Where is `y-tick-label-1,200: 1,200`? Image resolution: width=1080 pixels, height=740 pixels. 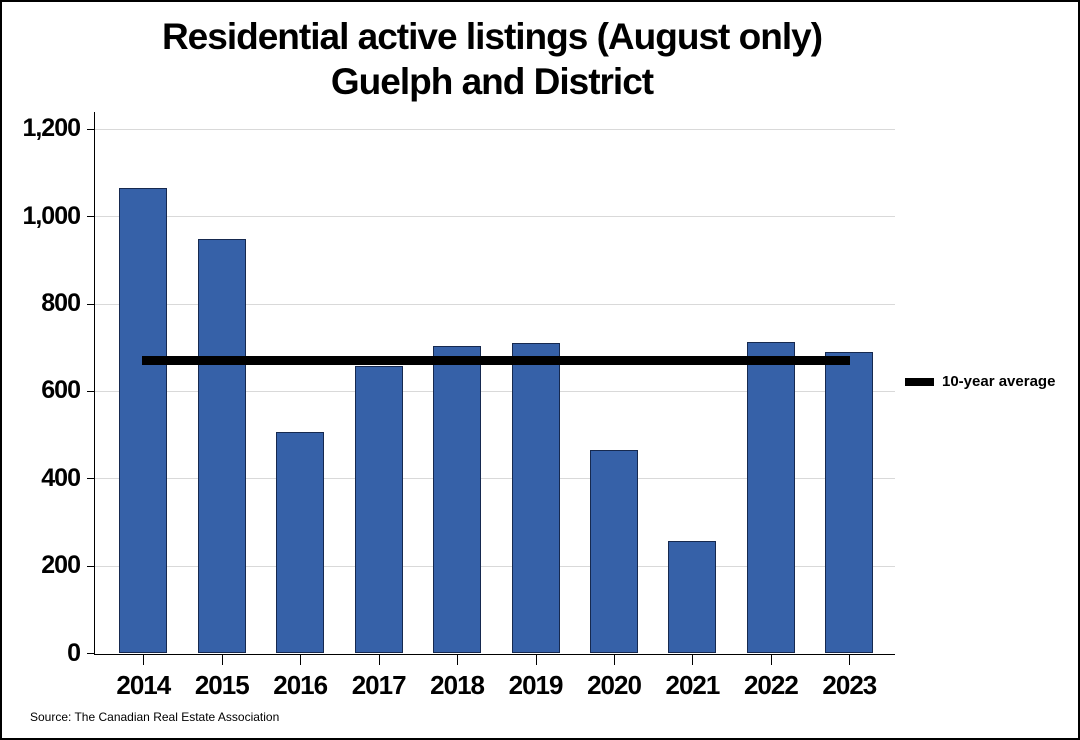 y-tick-label-1,200: 1,200 is located at coordinates (51, 128).